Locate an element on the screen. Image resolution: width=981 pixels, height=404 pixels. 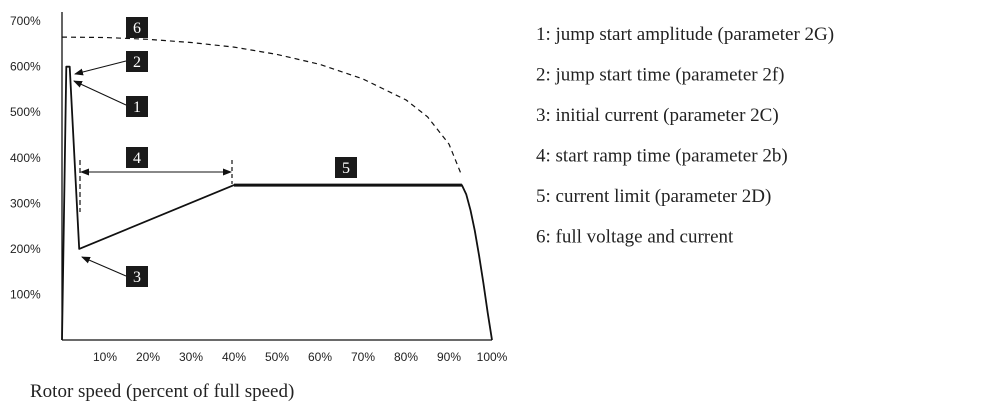
annotation-3: 3 is located at coordinates (114, 271).